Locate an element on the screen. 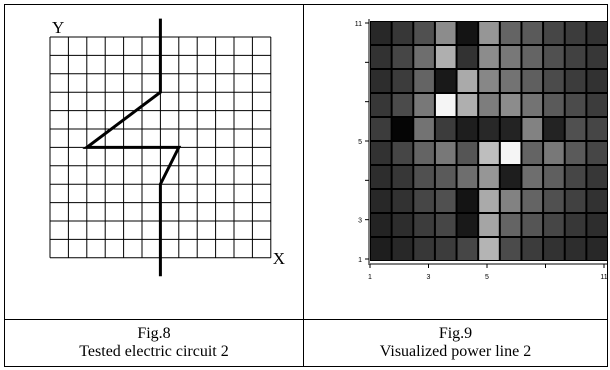 The height and width of the screenshot is (370, 610). circuit-wire is located at coordinates (132, 147).